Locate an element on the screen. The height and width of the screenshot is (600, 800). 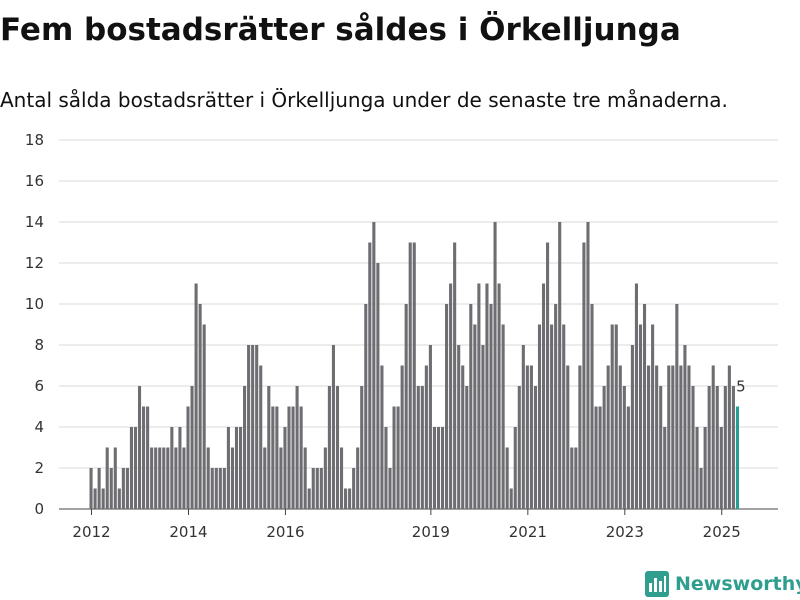
y-tick-label: 8 is located at coordinates (39, 345).